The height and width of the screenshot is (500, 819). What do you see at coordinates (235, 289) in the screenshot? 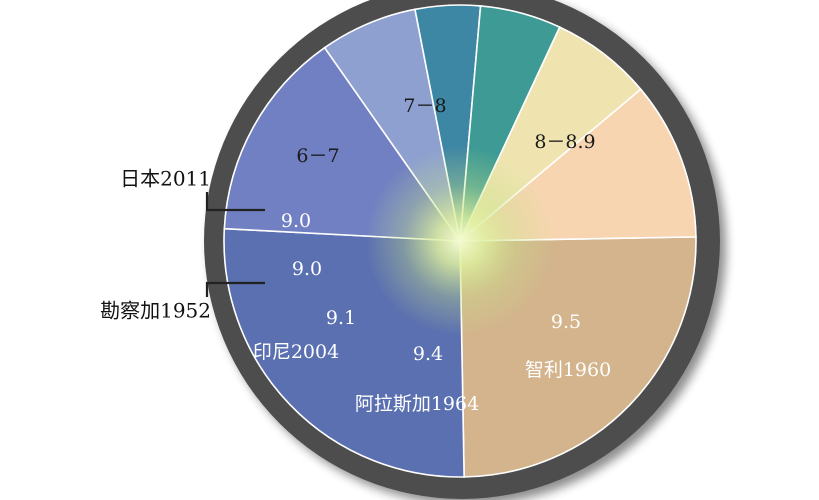
I see `leader-line-kamchatka` at bounding box center [235, 289].